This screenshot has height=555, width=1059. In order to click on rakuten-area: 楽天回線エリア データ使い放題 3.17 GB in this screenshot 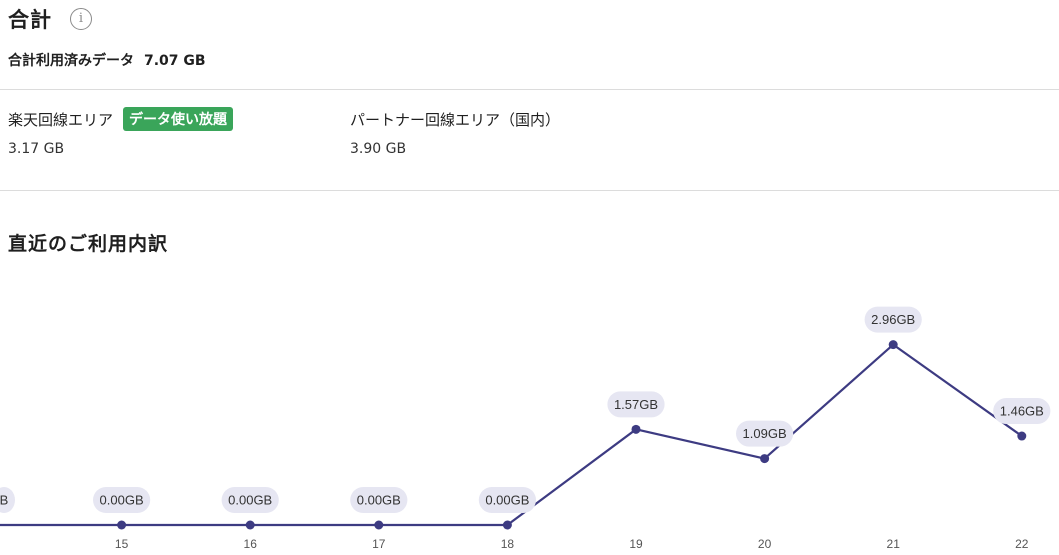, I will do `click(121, 132)`.